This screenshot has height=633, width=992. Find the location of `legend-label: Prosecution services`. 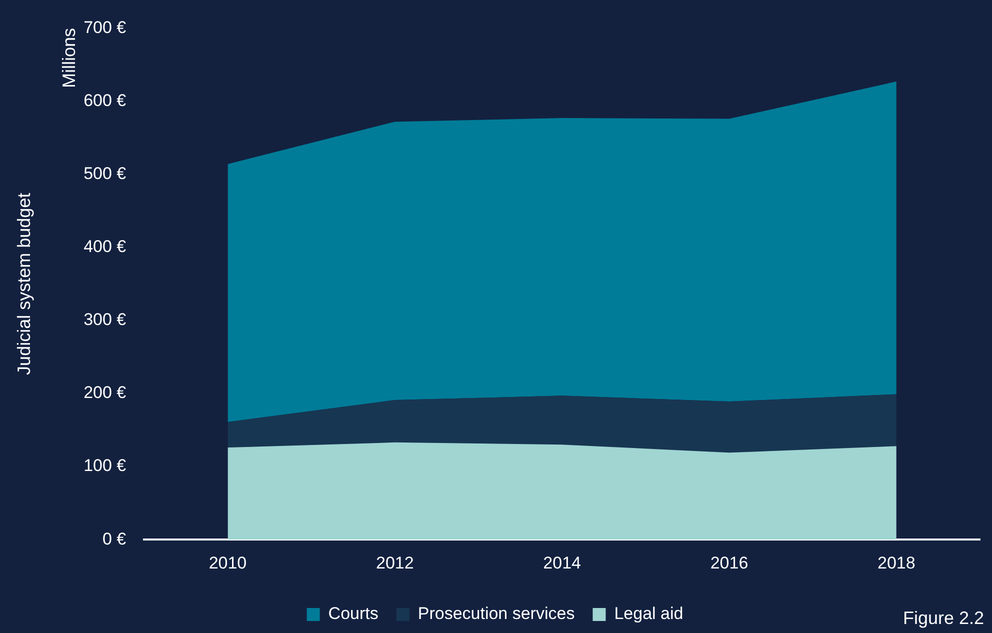

legend-label: Prosecution services is located at coordinates (496, 614).